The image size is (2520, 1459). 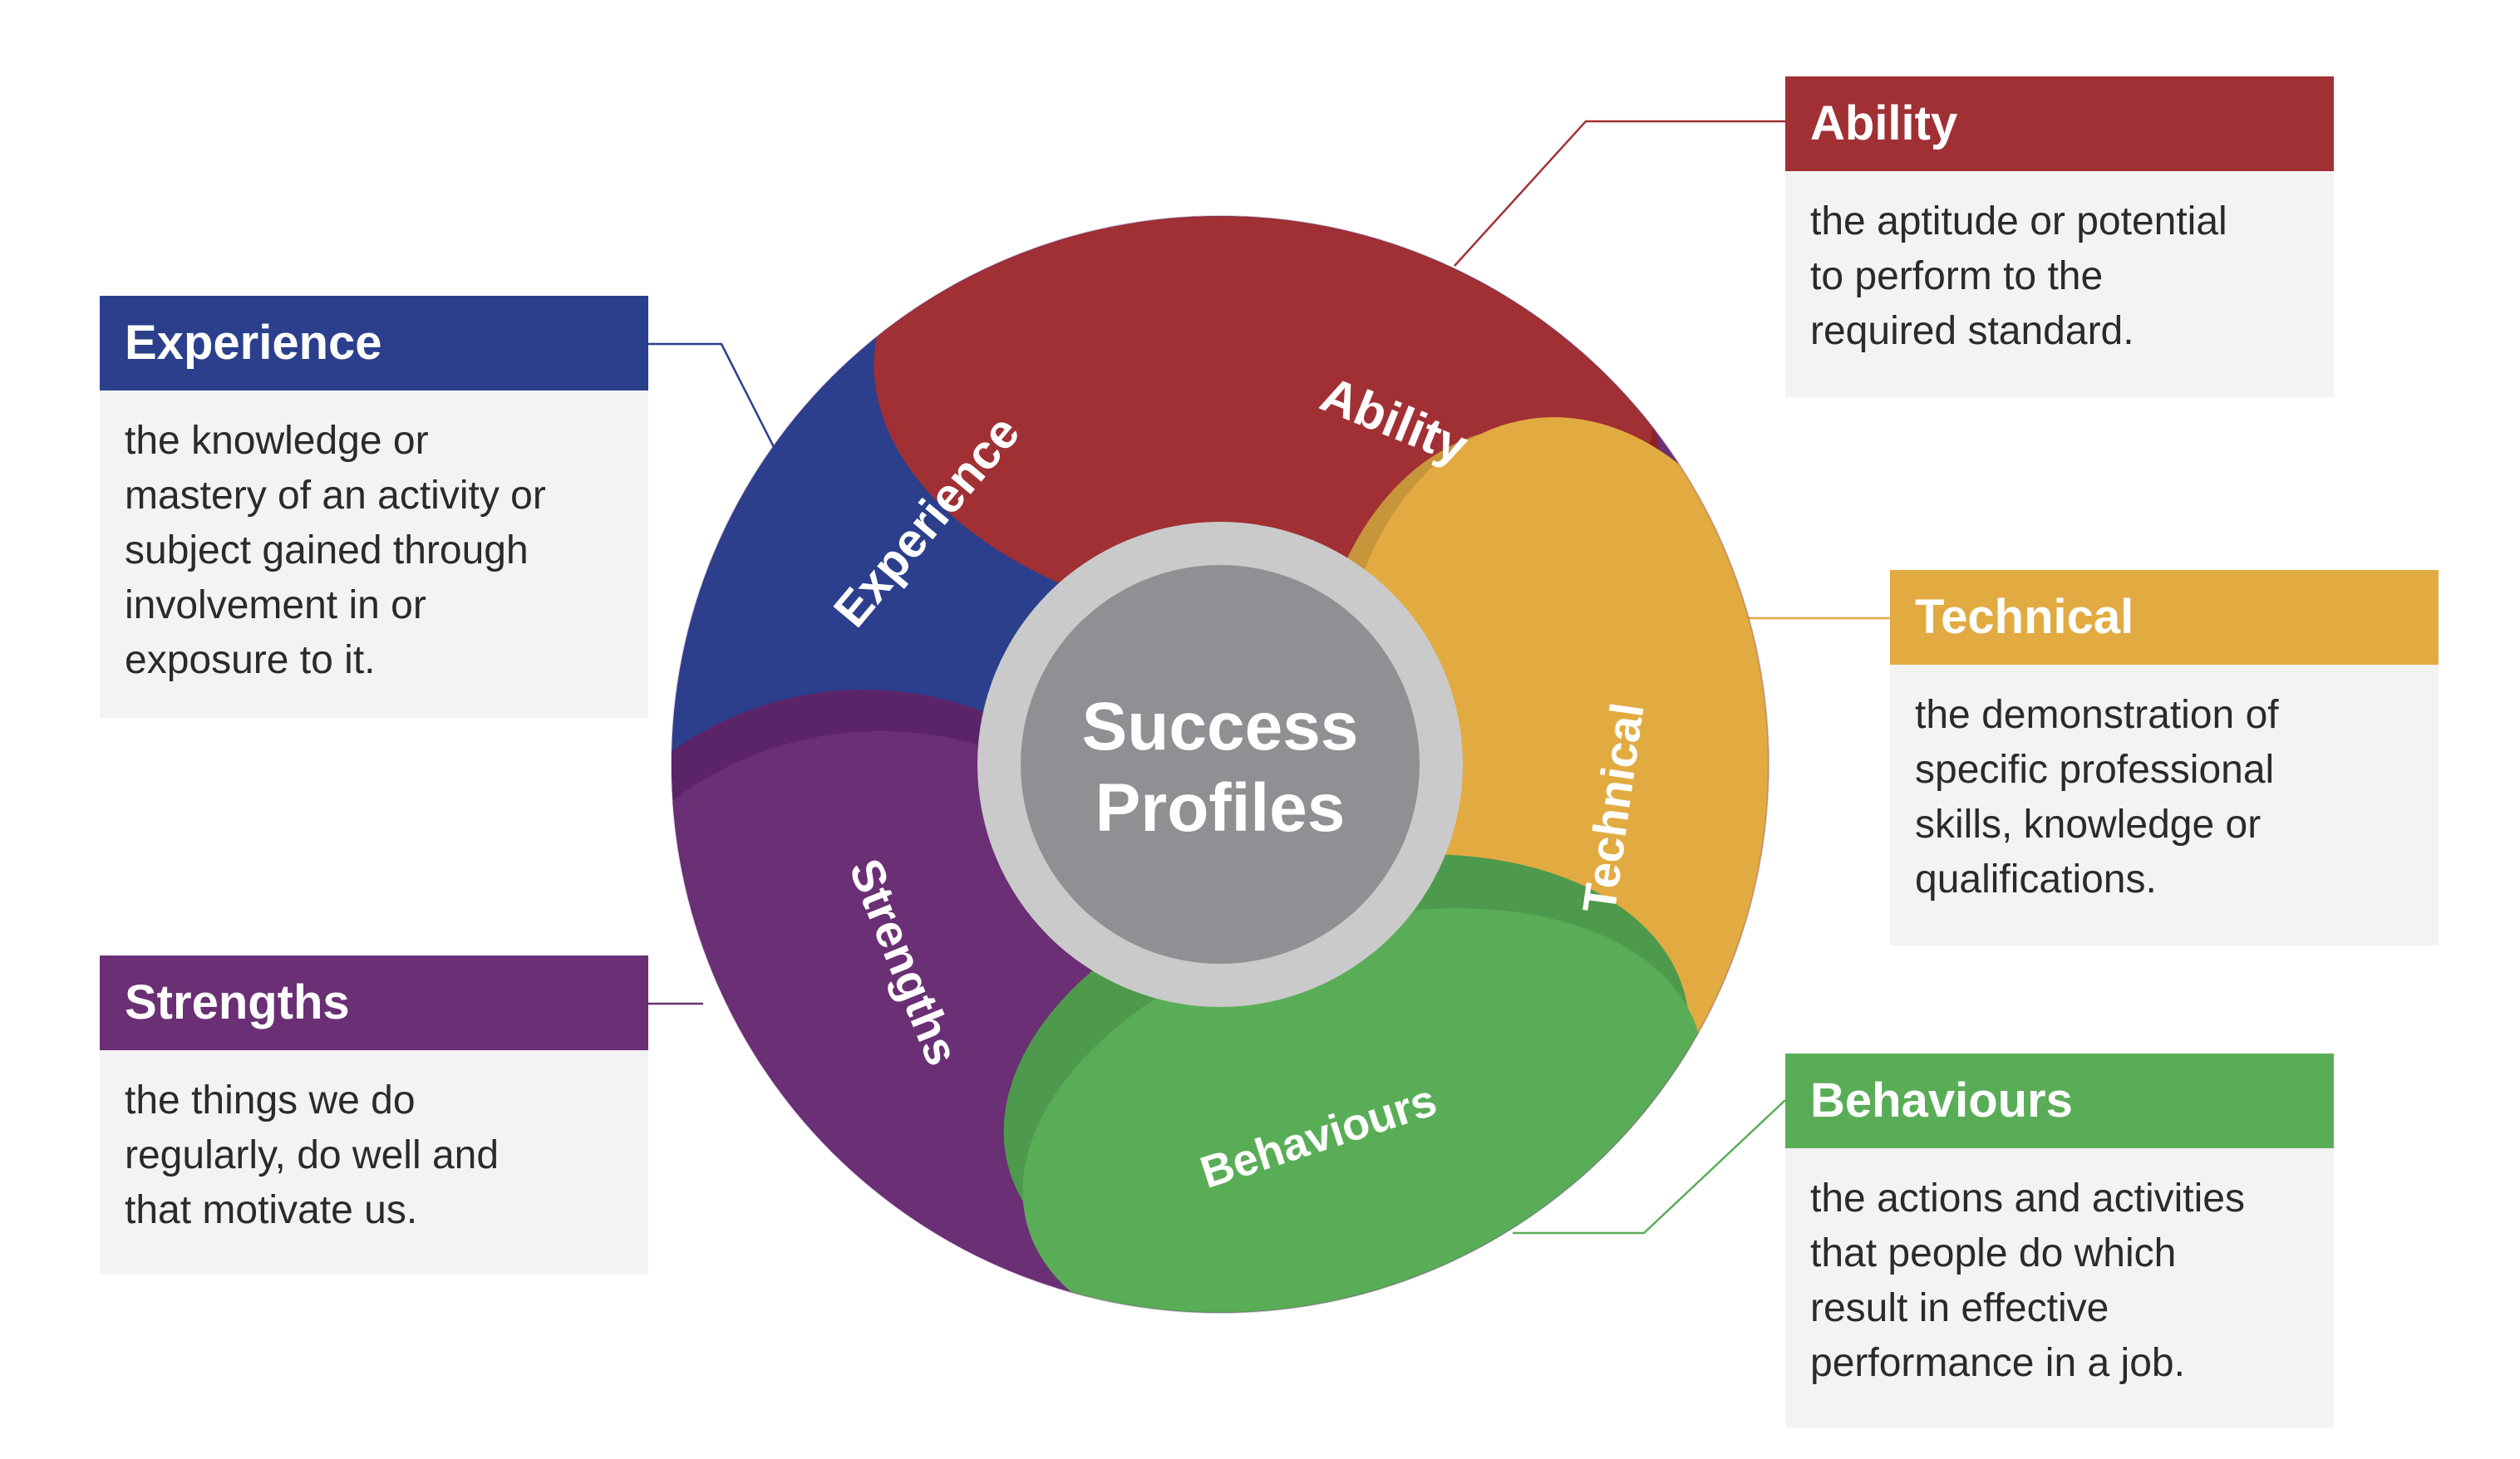 I want to click on callout-strengths-title: Strengths, so click(x=374, y=1002).